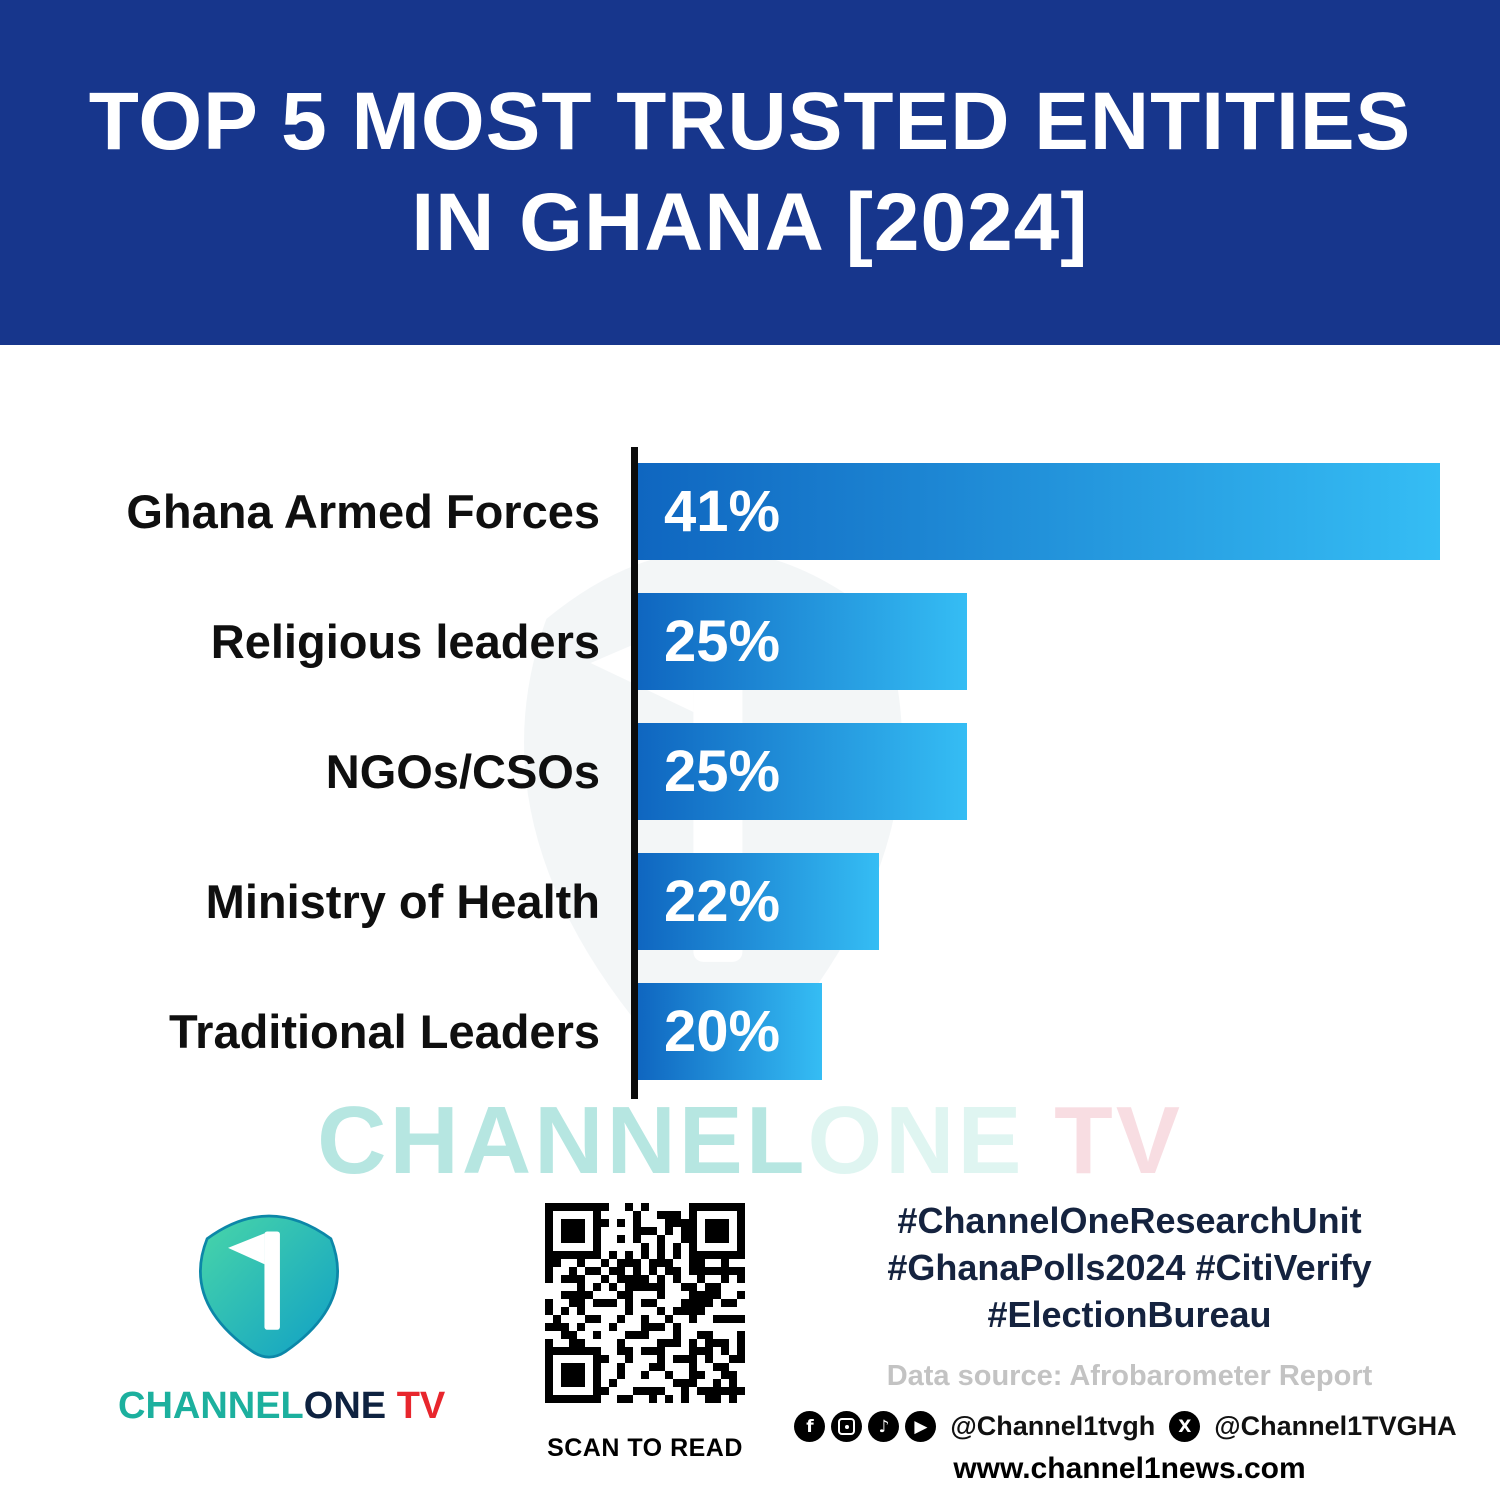 The width and height of the screenshot is (1500, 1500). I want to click on hashtag-line-3: #ElectionBureau, so click(1129, 1314).